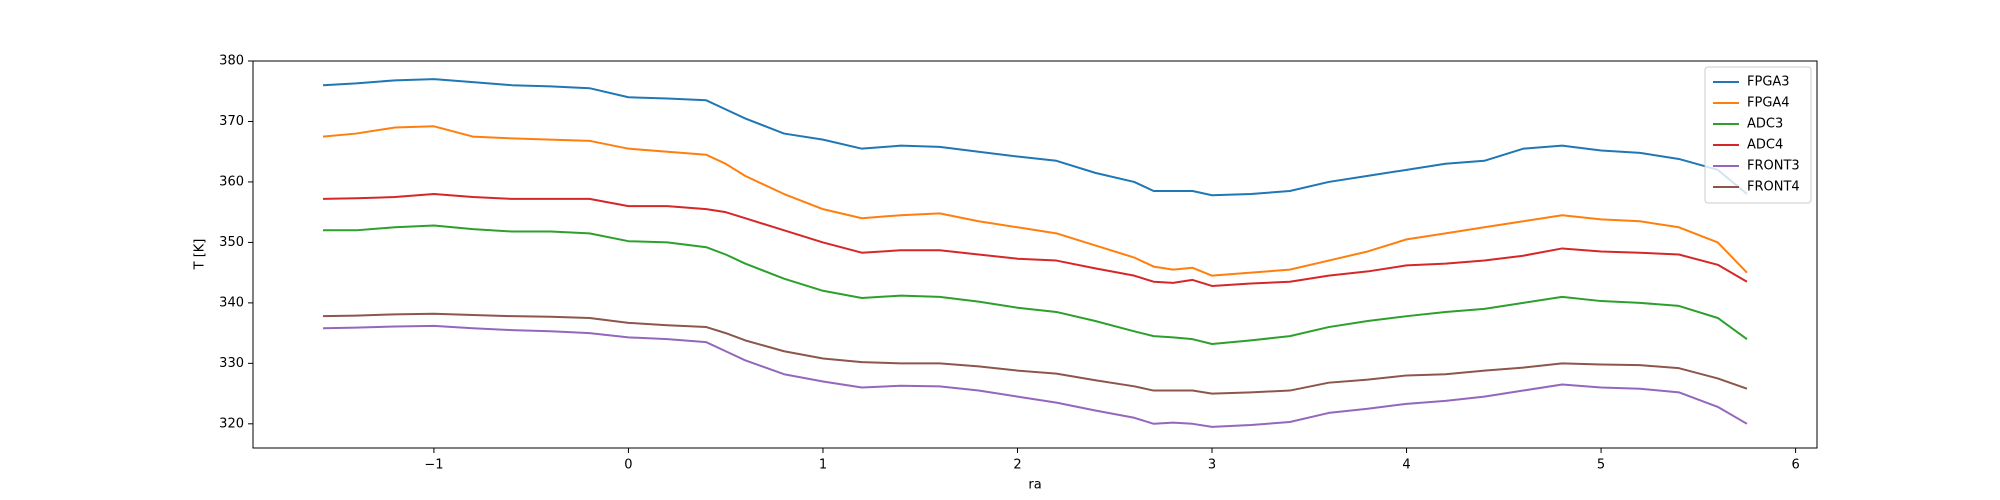 The height and width of the screenshot is (500, 2000). I want to click on legend-label: FPGA3, so click(1768, 82).